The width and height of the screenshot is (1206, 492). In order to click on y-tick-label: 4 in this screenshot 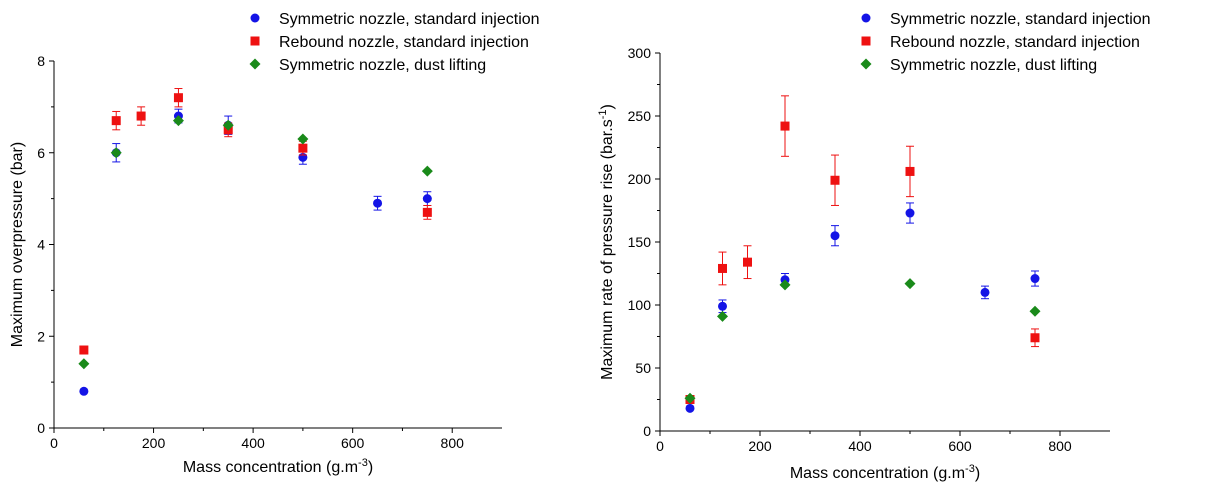, I will do `click(41, 245)`.